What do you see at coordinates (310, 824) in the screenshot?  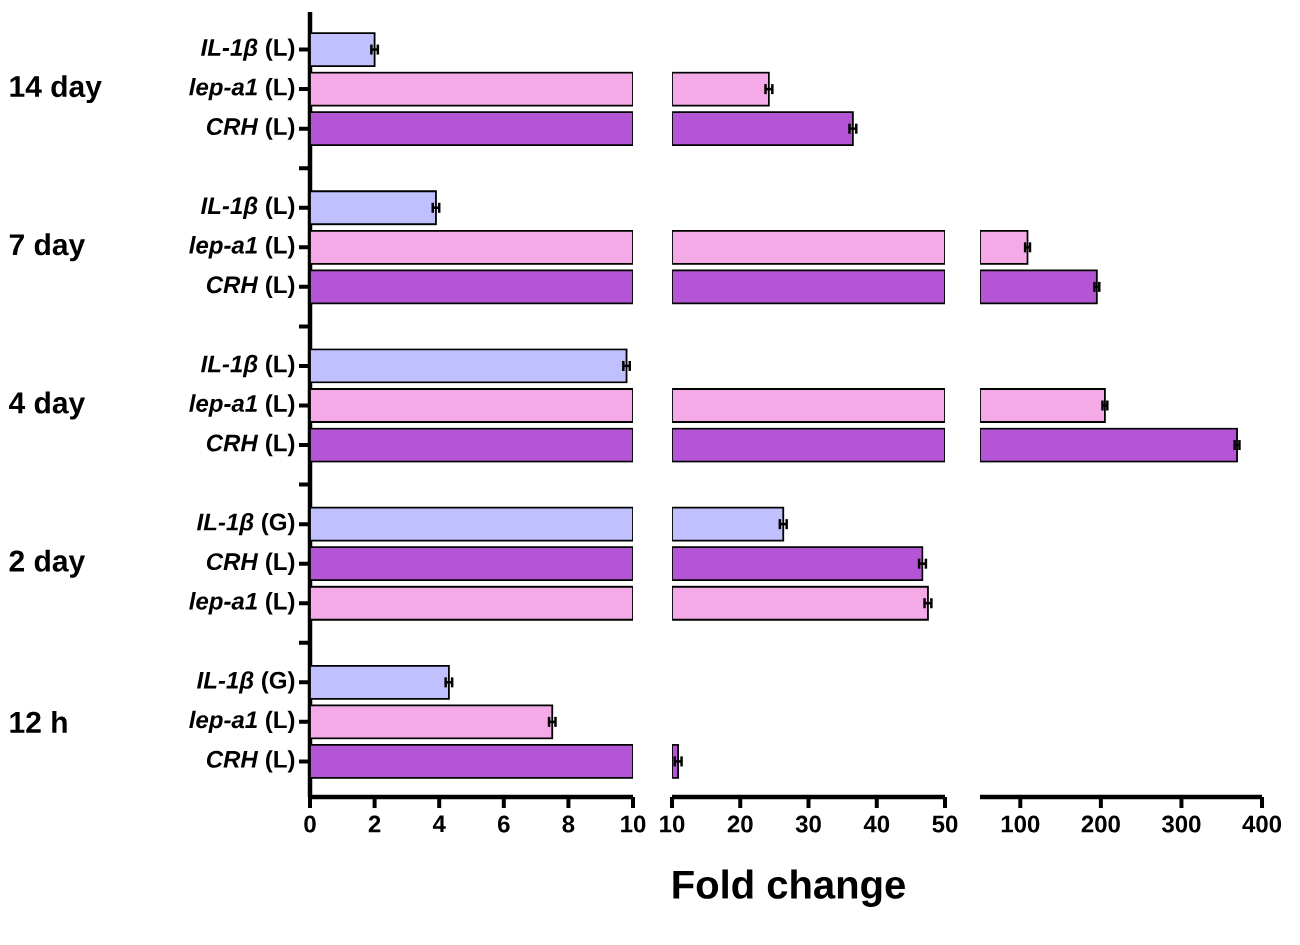 I see `x-tick-label: 0` at bounding box center [310, 824].